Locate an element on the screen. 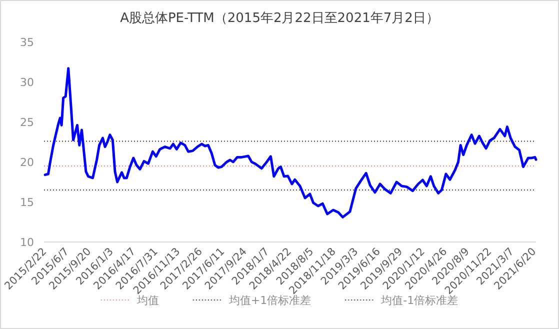 This screenshot has height=329, width=559. y-tick-label: 10 is located at coordinates (27, 242).